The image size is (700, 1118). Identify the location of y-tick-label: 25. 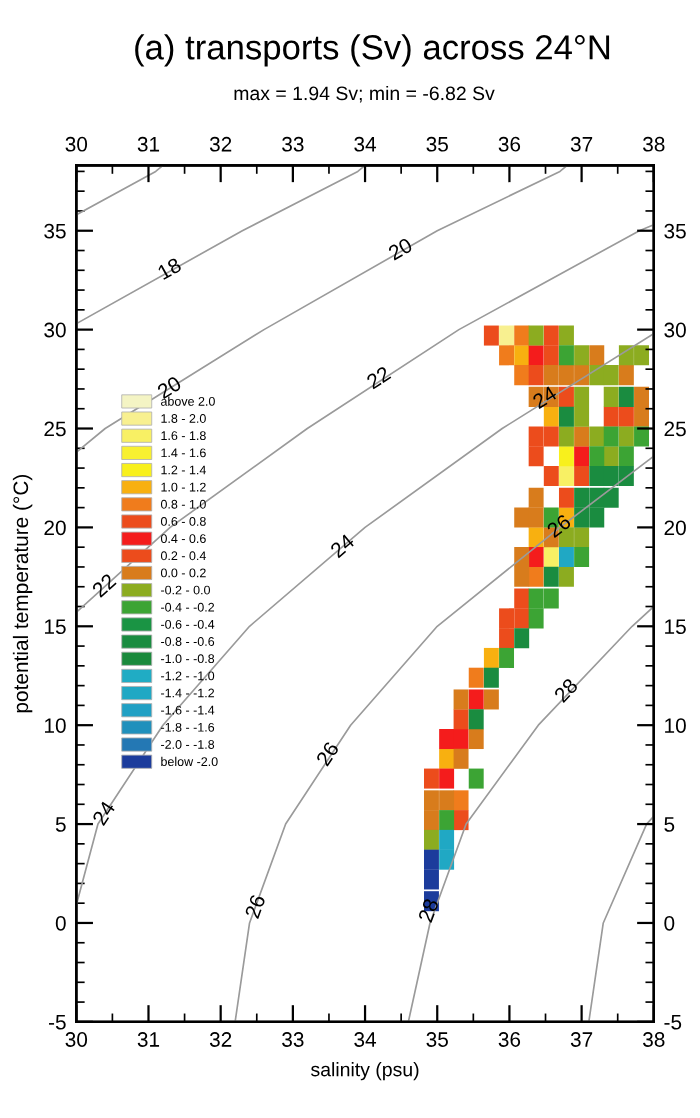
(55, 429).